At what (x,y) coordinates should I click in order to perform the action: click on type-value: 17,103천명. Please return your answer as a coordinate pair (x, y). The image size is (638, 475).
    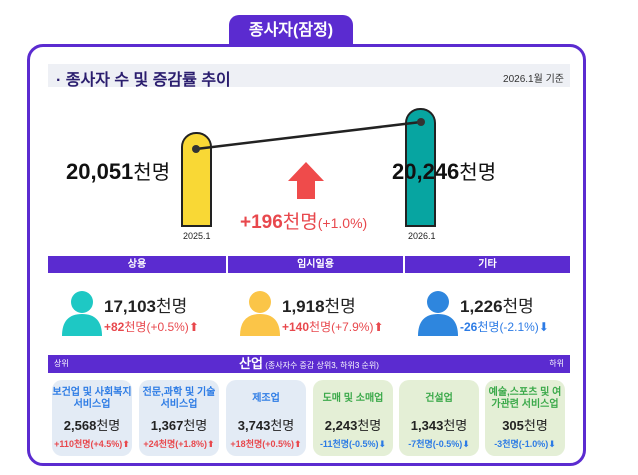
    Looking at the image, I should click on (146, 306).